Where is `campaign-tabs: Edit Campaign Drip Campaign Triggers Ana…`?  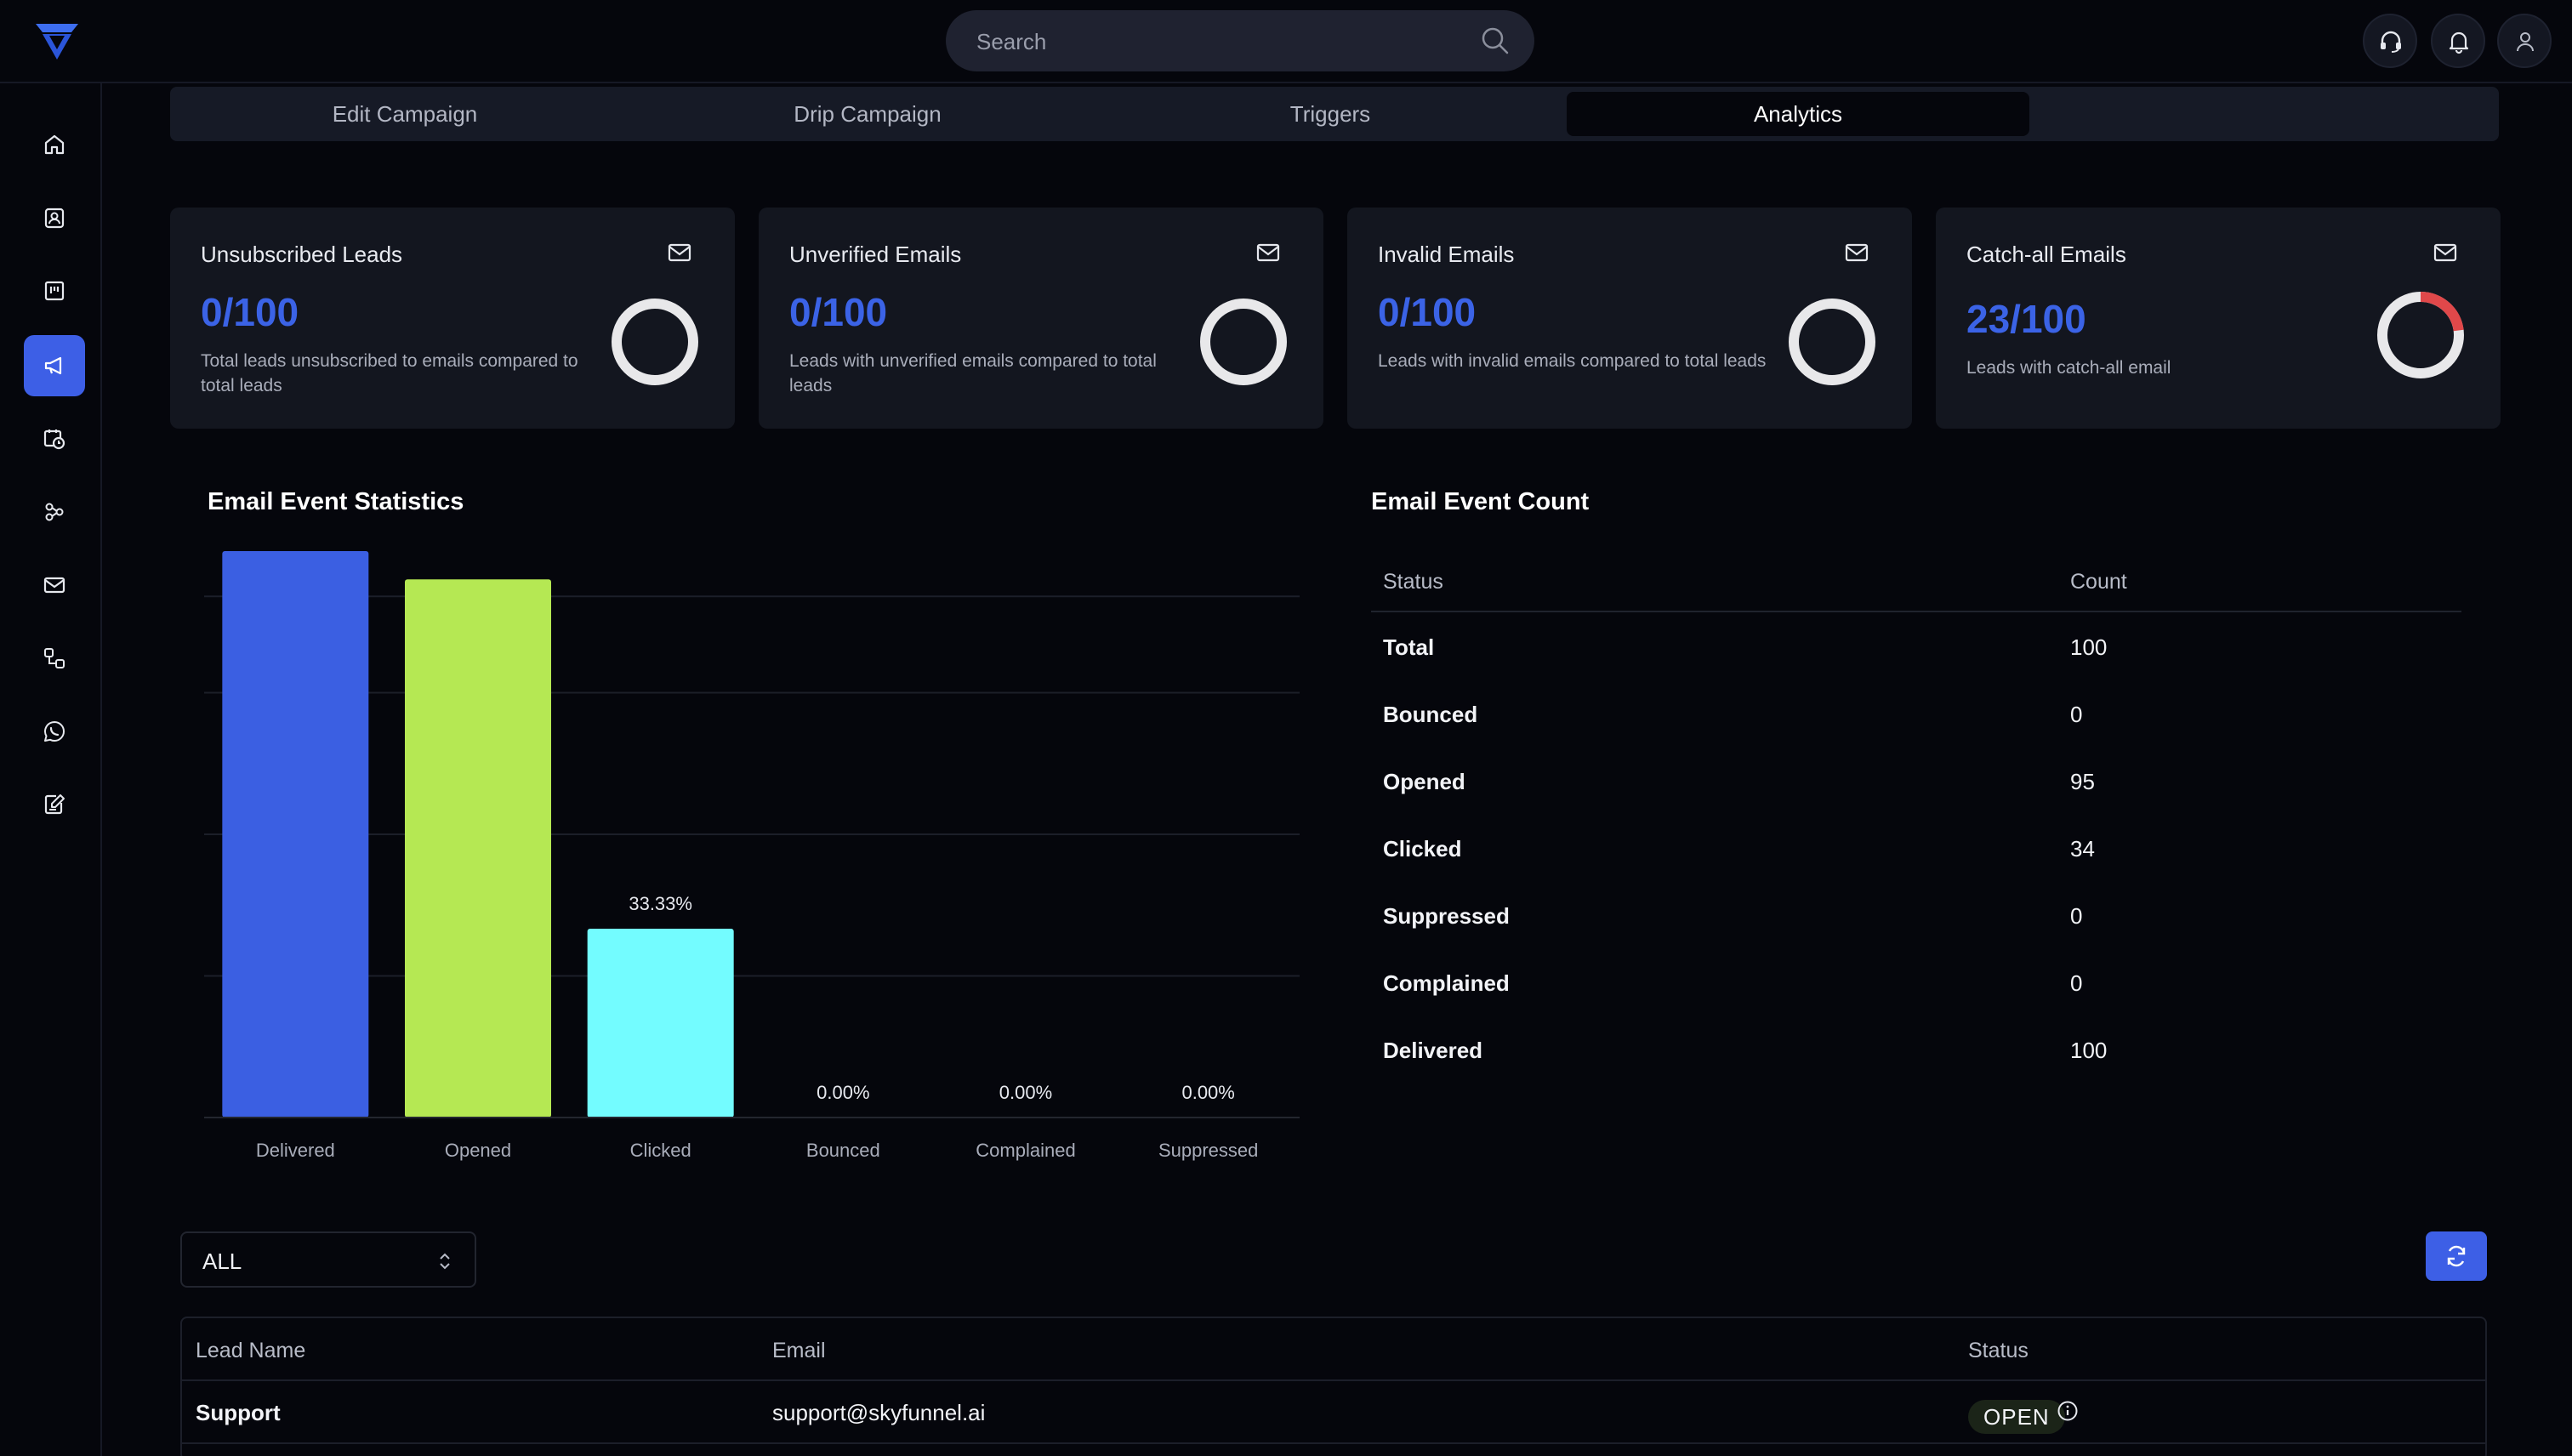
campaign-tabs: Edit Campaign Drip Campaign Triggers Ana… is located at coordinates (1335, 114).